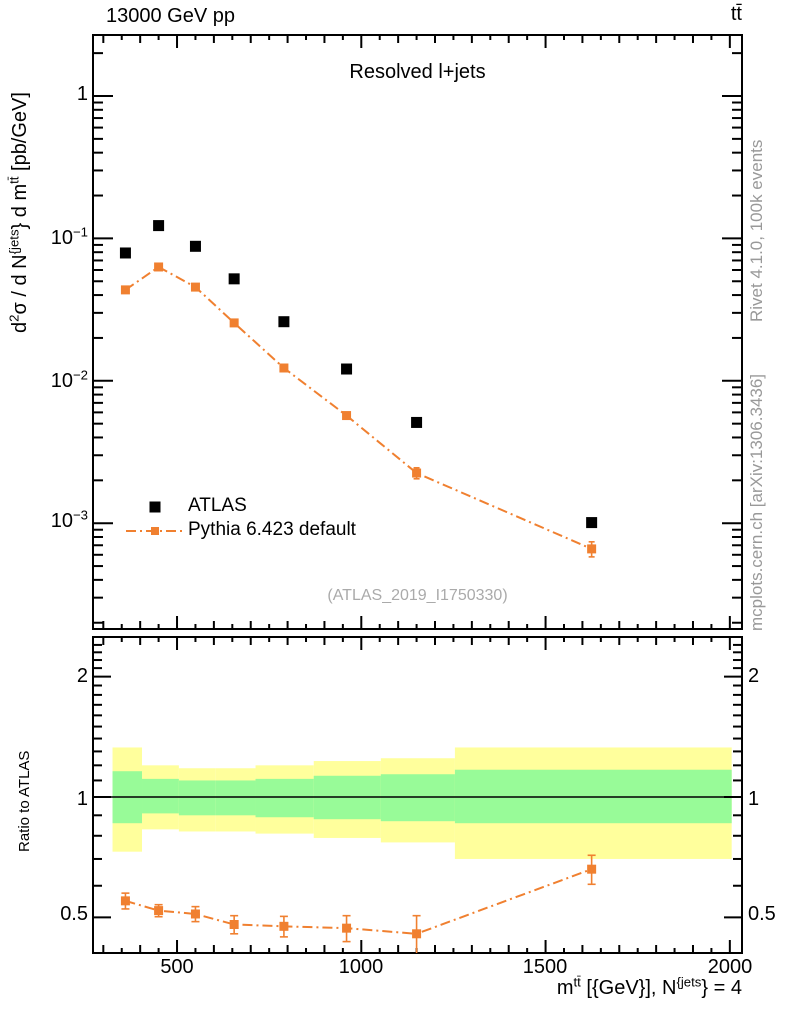 The height and width of the screenshot is (1024, 786). What do you see at coordinates (754, 799) in the screenshot?
I see `ratio-tick-1-right: 1` at bounding box center [754, 799].